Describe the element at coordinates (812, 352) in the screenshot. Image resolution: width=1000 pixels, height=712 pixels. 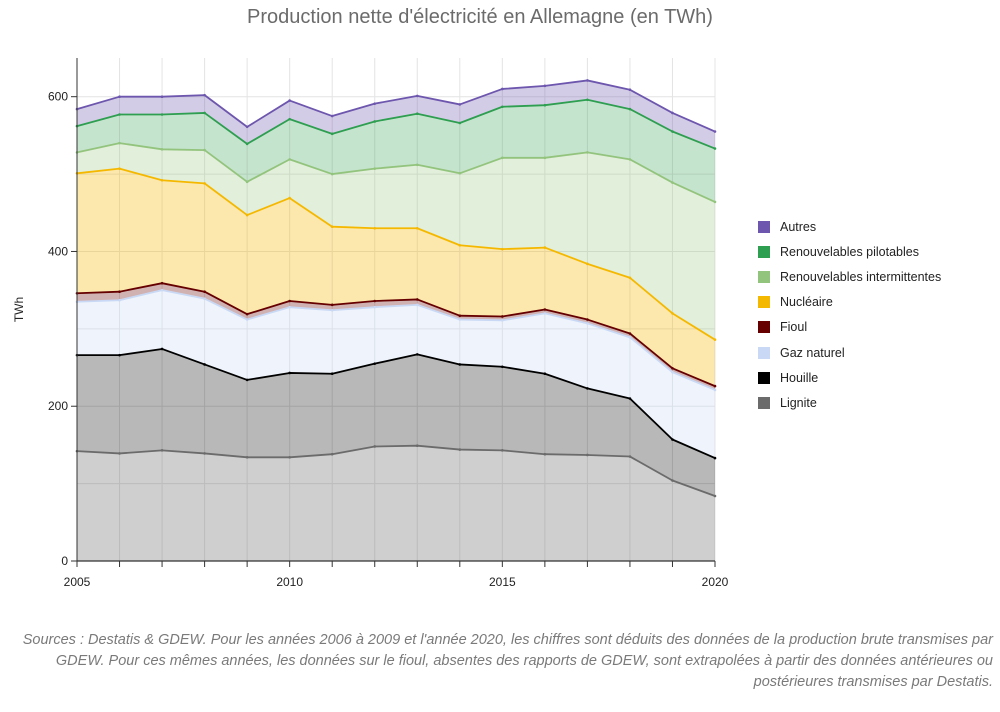
I see `legend-label: Gaz naturel` at that location.